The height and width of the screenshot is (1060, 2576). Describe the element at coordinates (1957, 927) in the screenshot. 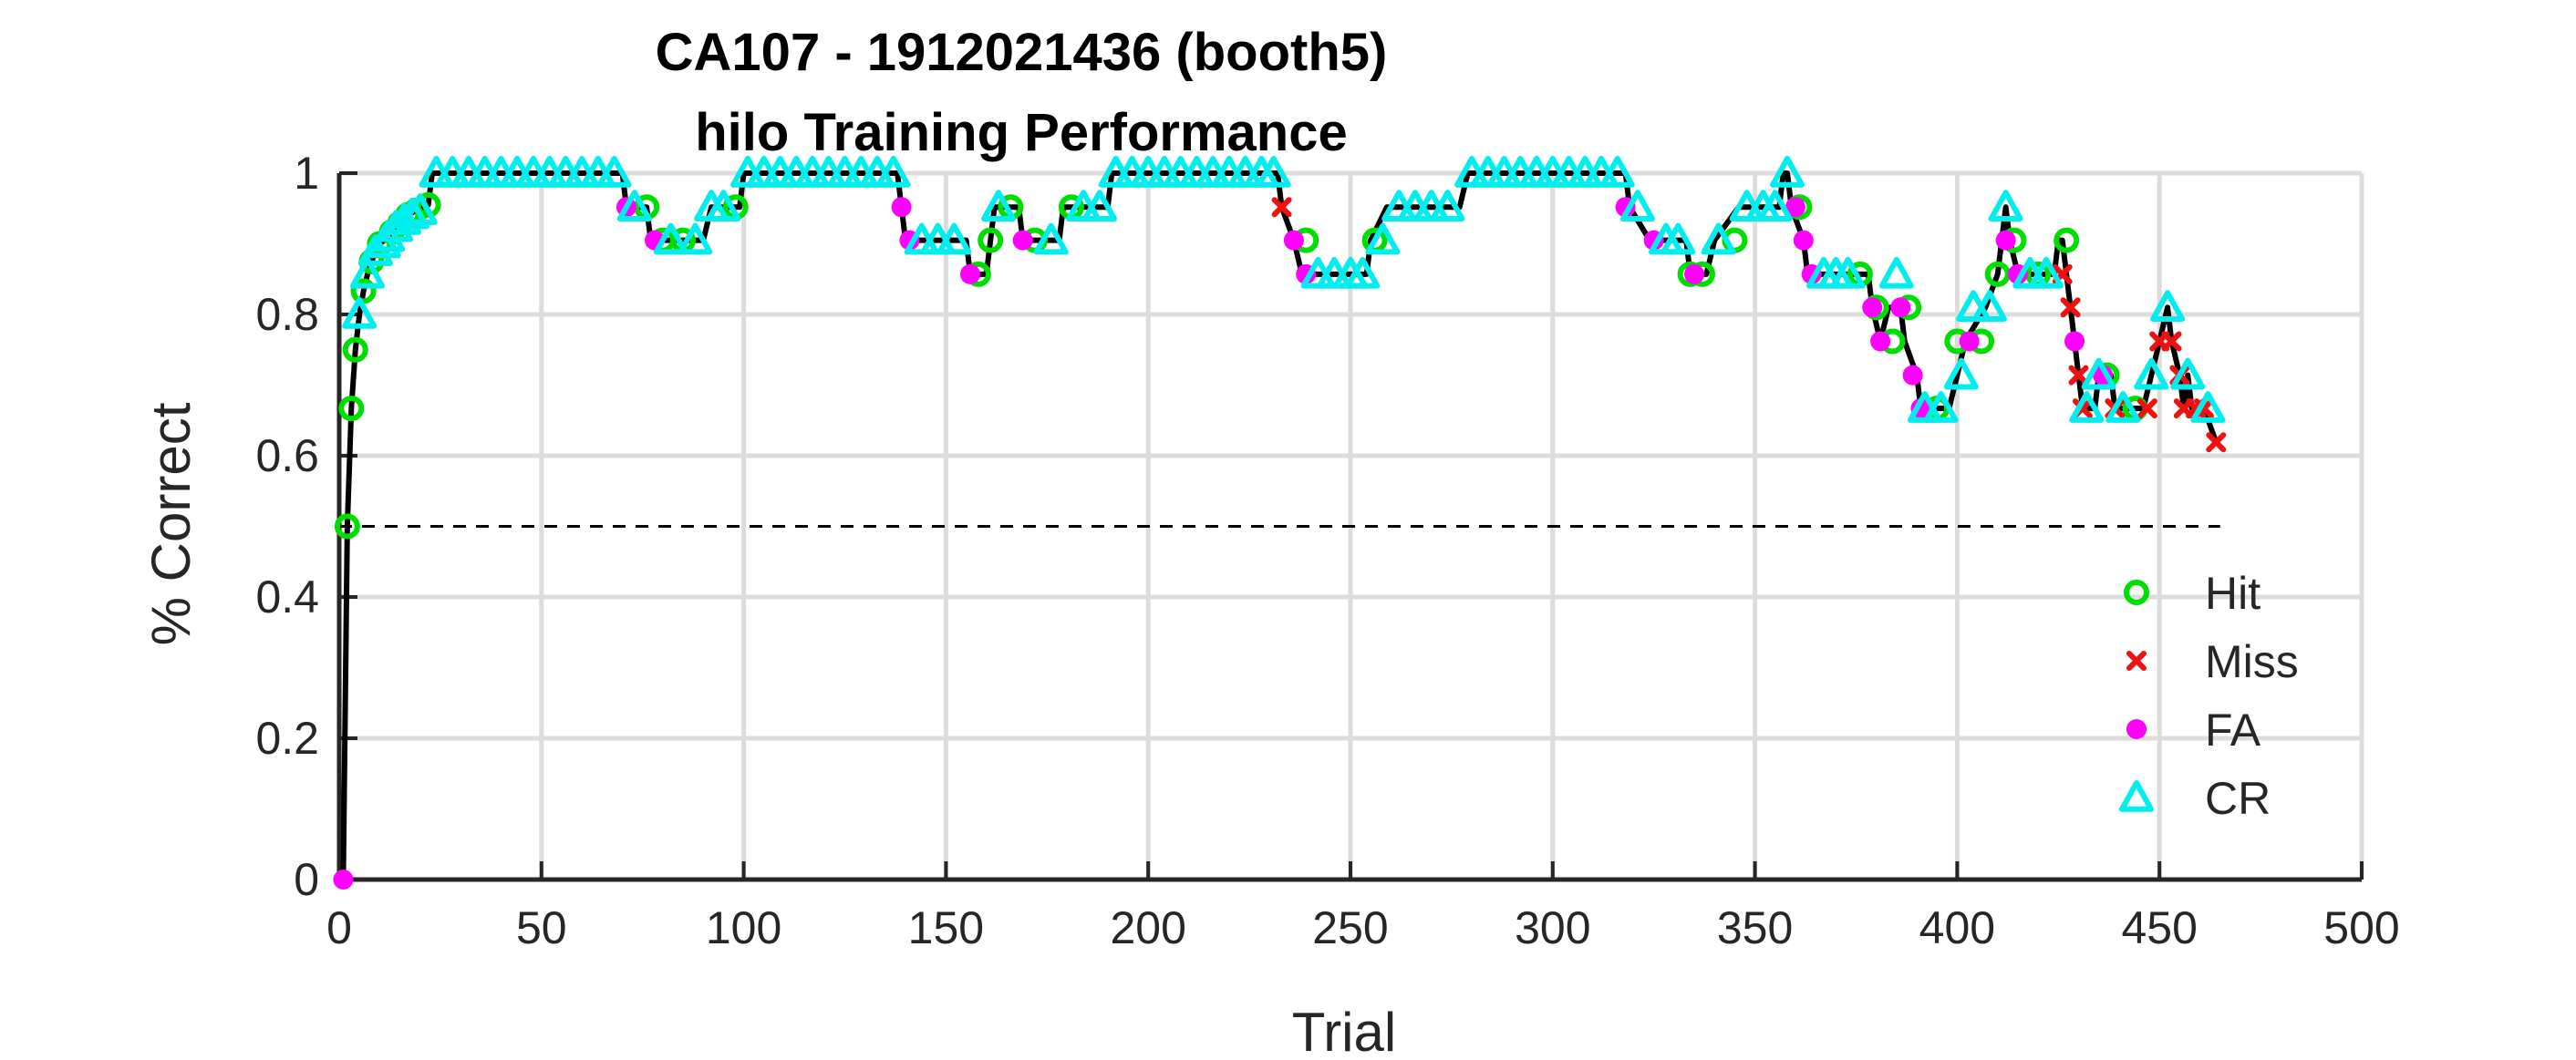

I see `x-tick-label: 400` at that location.